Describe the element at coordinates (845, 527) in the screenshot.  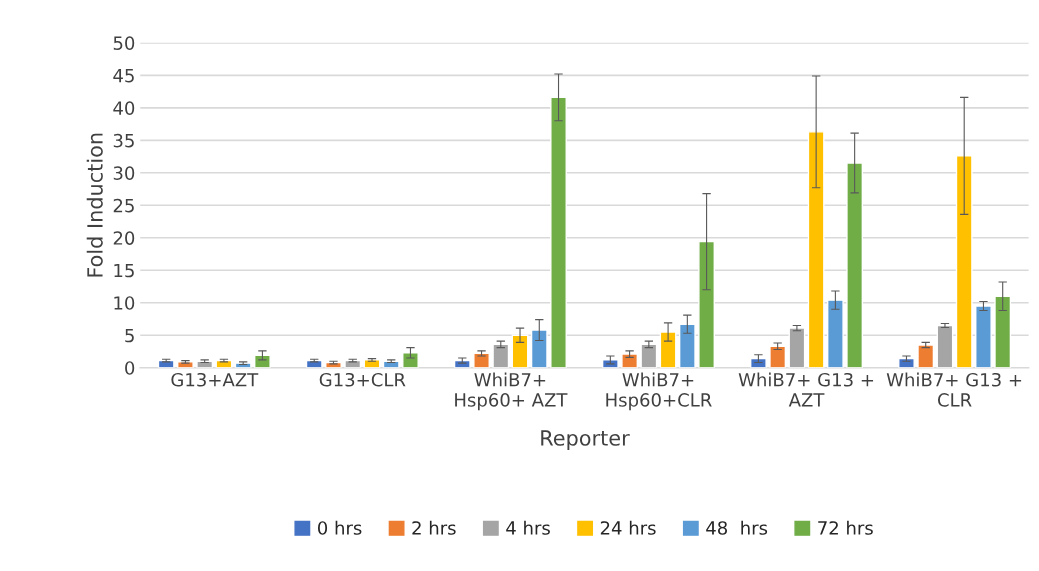
I see `legend-label: 72 hrs` at that location.